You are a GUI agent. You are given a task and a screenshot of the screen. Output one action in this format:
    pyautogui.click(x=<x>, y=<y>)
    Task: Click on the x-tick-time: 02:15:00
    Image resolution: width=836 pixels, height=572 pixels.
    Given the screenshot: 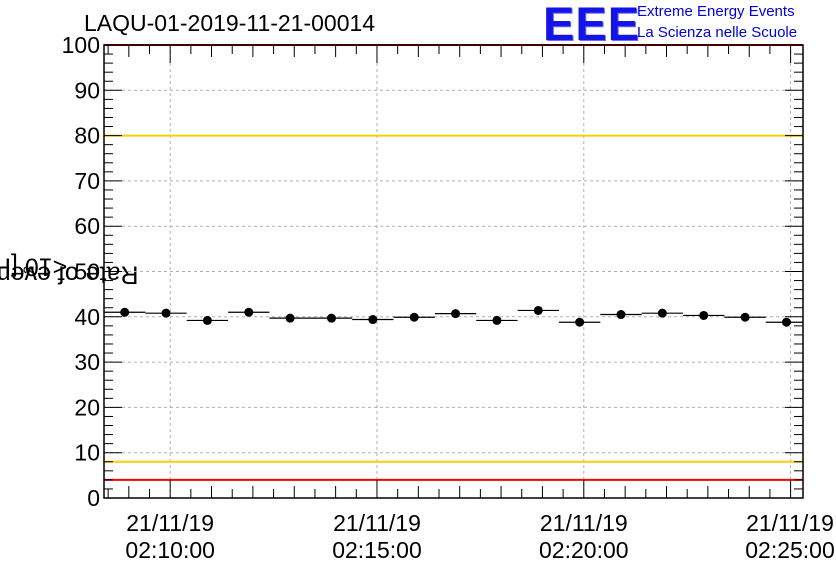 What is the action you would take?
    pyautogui.click(x=377, y=550)
    